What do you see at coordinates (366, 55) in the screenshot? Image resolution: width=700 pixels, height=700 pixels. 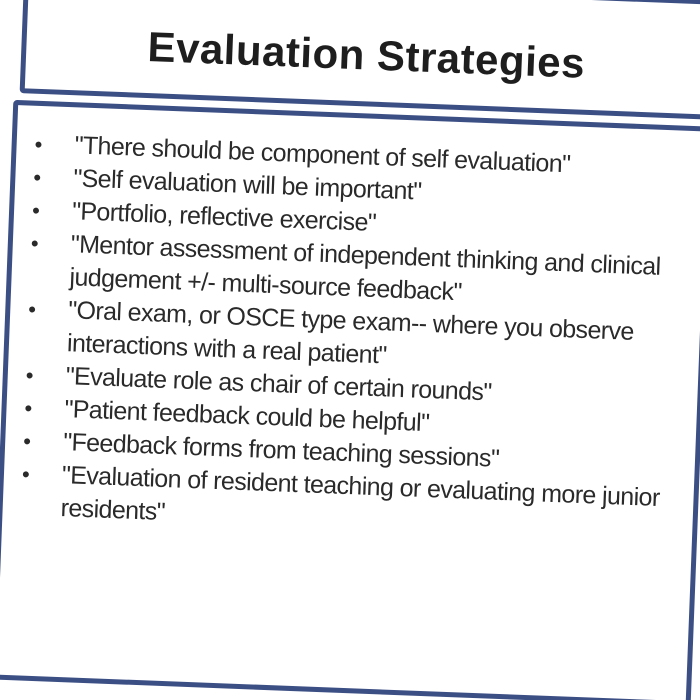 I see `slide-title: Evaluation Strategies` at bounding box center [366, 55].